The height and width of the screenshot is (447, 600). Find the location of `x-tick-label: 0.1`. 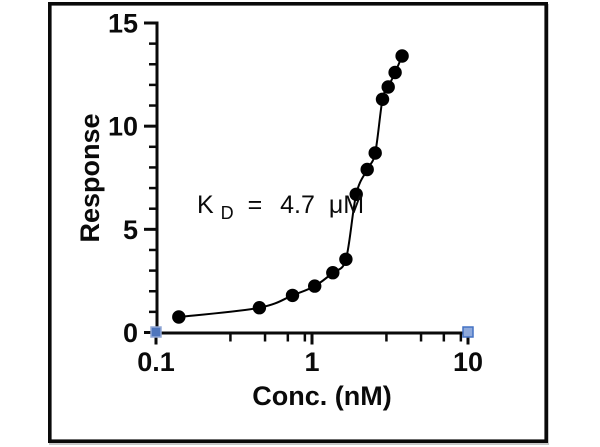

x-tick-label: 0.1 is located at coordinates (156, 362).